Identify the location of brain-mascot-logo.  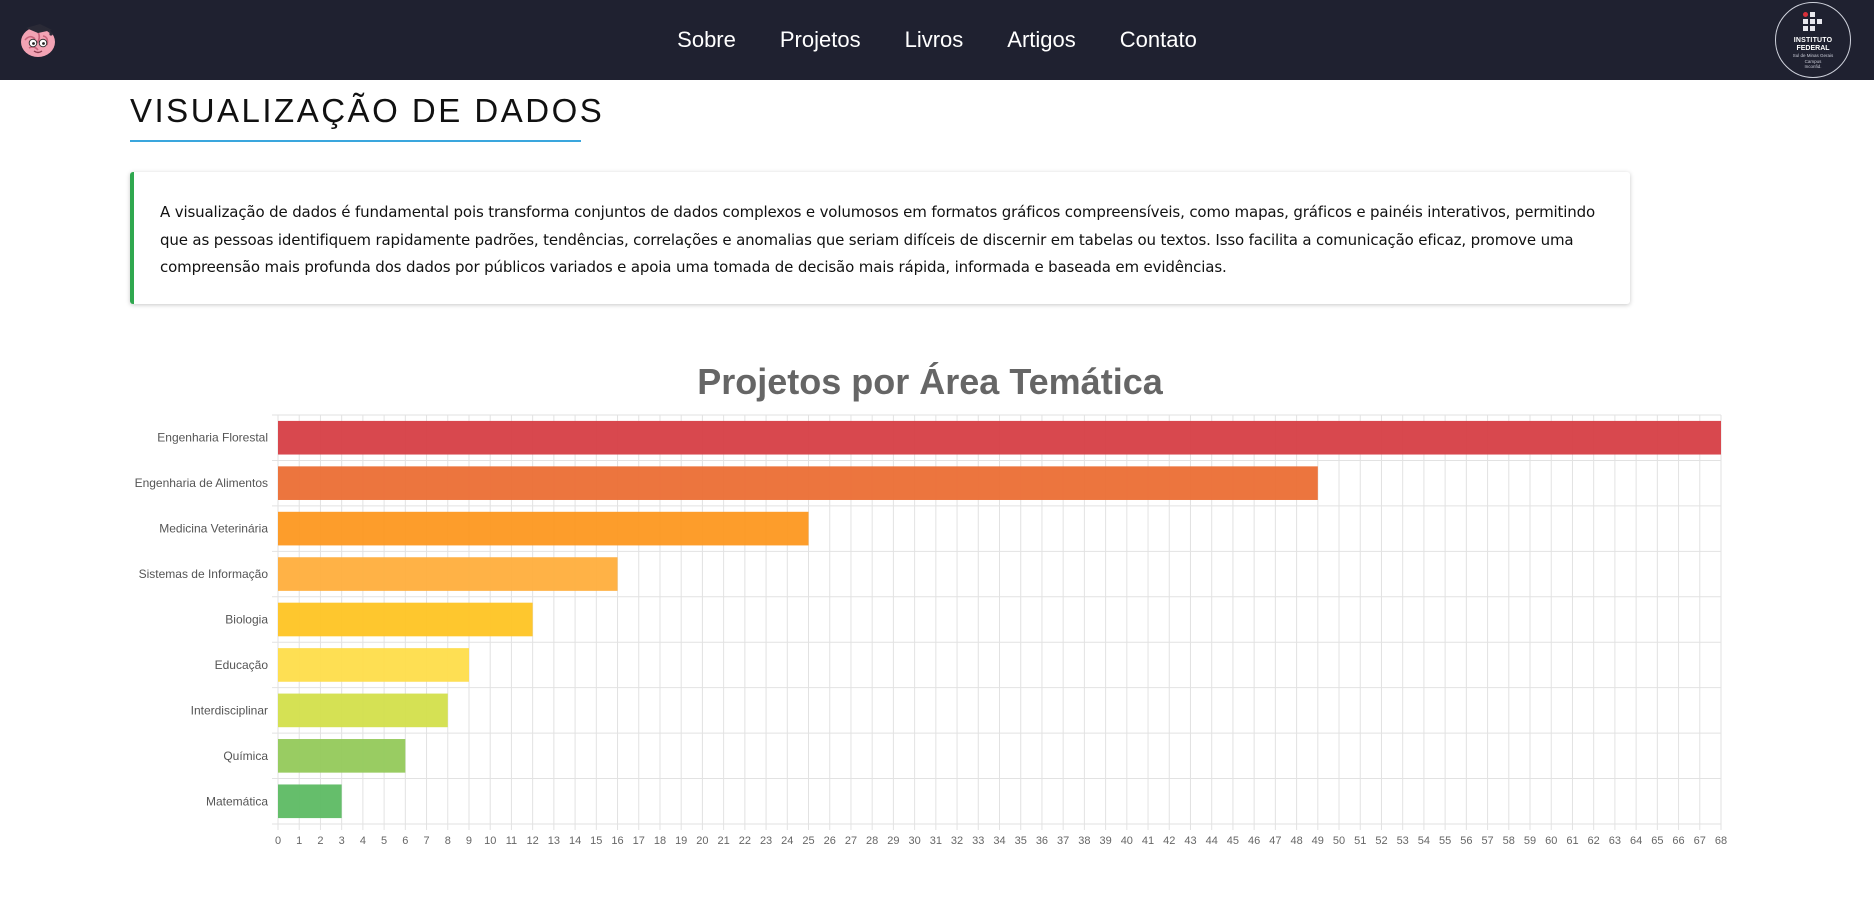
(38, 40).